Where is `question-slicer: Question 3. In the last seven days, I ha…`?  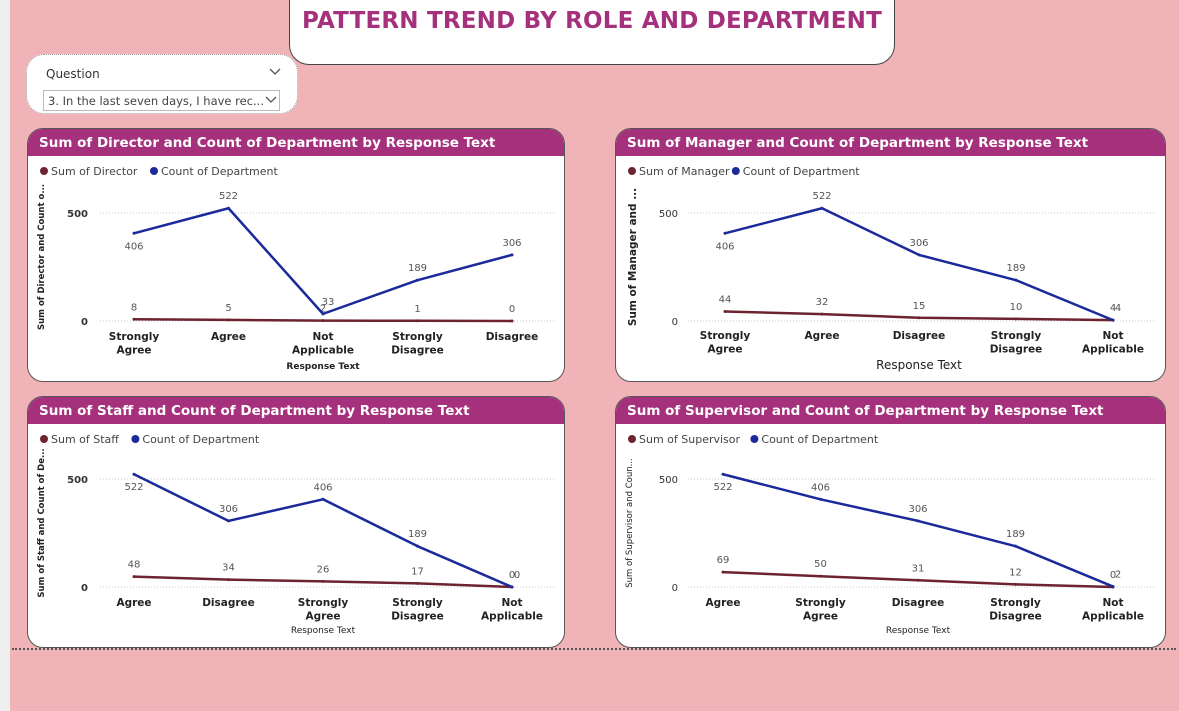 question-slicer: Question 3. In the last seven days, I ha… is located at coordinates (162, 84).